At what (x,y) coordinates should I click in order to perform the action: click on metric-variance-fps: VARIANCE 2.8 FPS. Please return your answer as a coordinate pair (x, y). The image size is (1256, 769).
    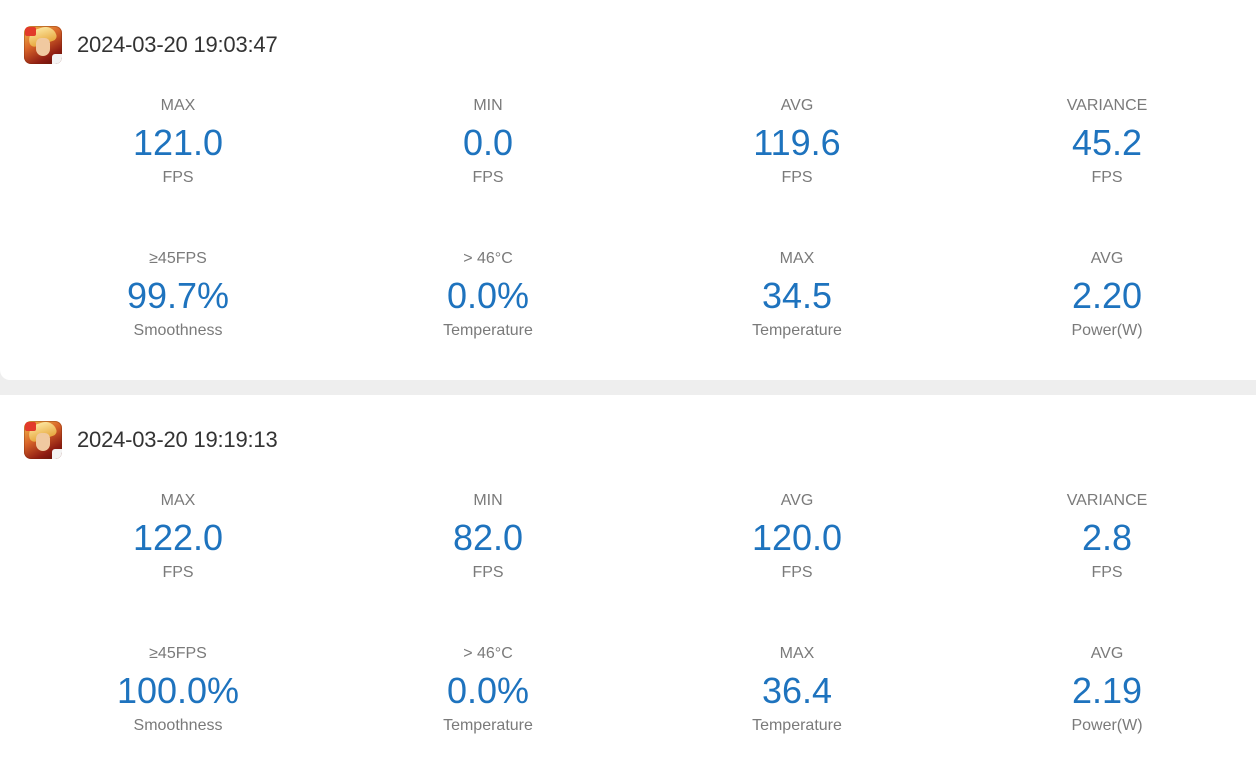
    Looking at the image, I should click on (1107, 537).